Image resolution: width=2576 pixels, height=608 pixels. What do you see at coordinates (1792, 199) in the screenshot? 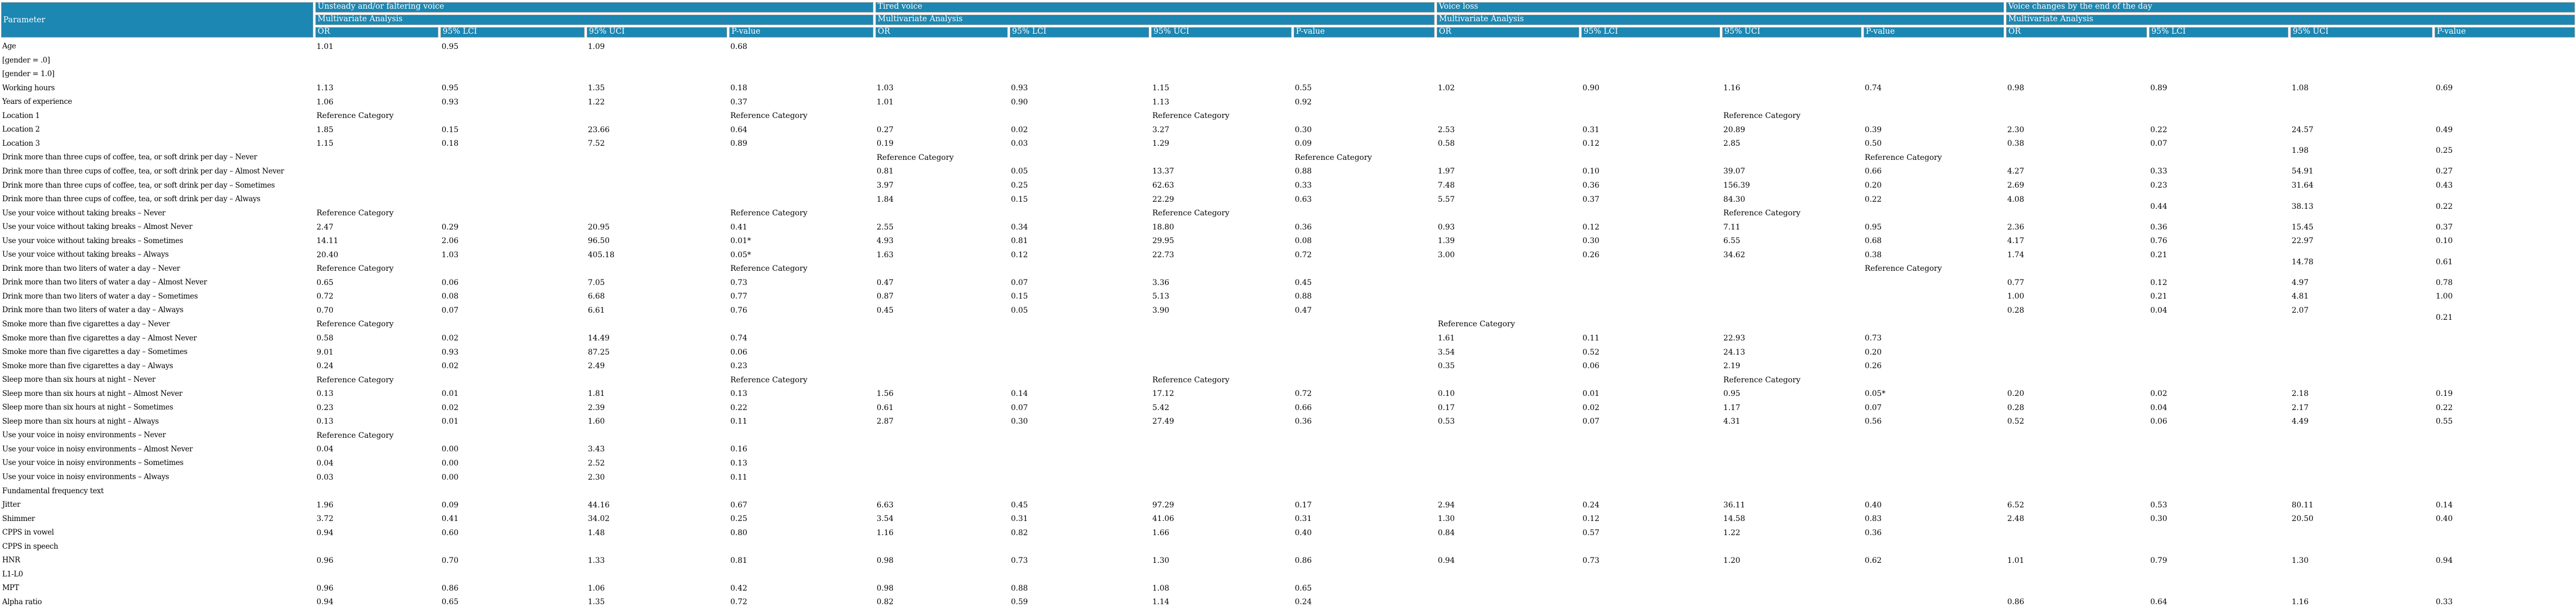
I see `value-cell: 84.30` at bounding box center [1792, 199].